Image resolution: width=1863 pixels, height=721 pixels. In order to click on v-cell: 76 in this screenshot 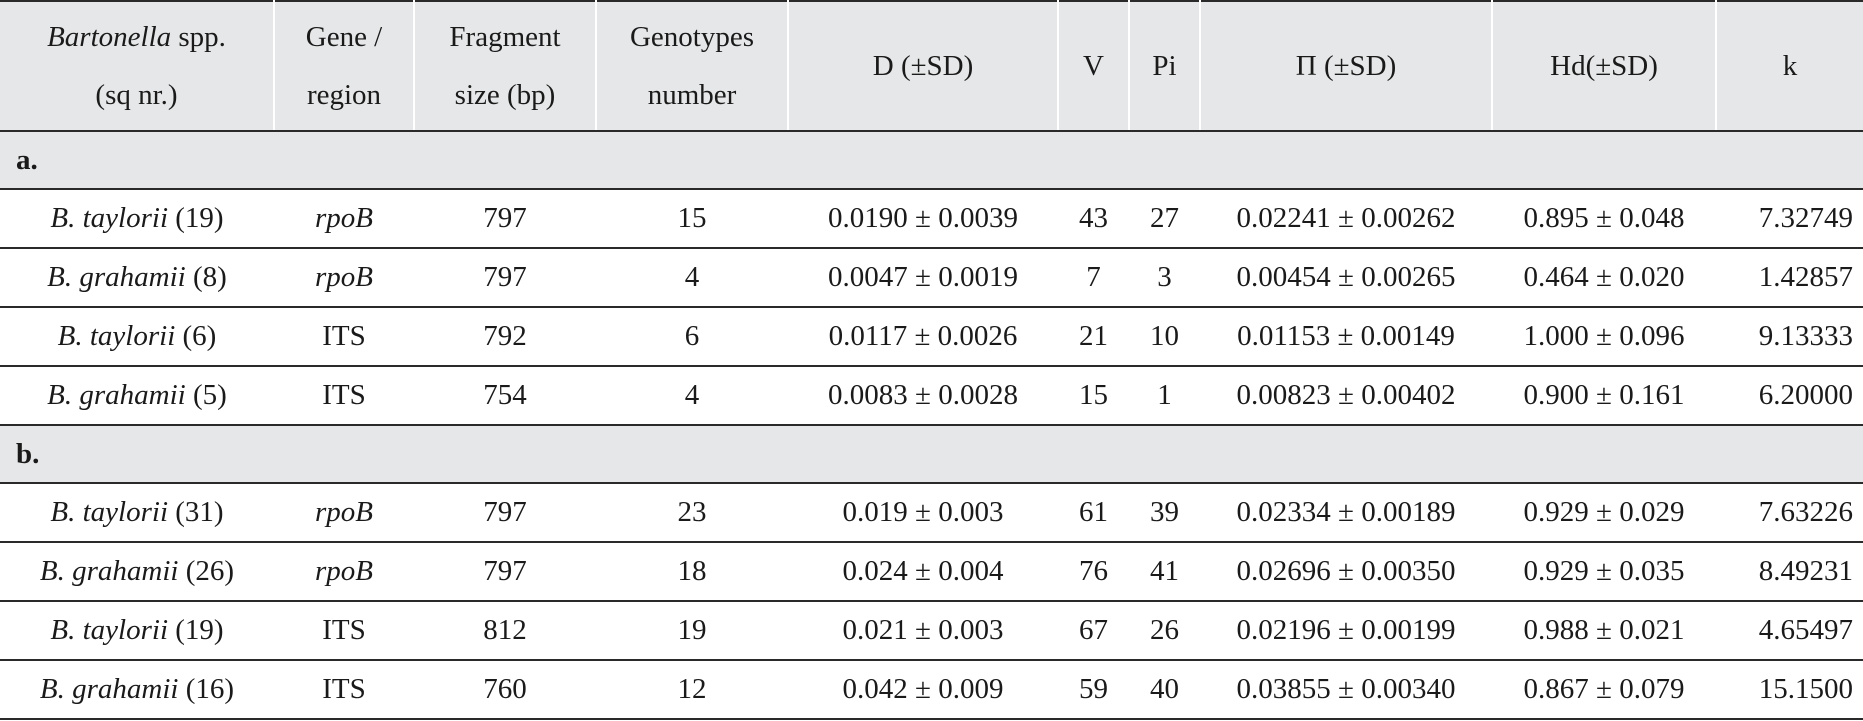, I will do `click(1093, 572)`.